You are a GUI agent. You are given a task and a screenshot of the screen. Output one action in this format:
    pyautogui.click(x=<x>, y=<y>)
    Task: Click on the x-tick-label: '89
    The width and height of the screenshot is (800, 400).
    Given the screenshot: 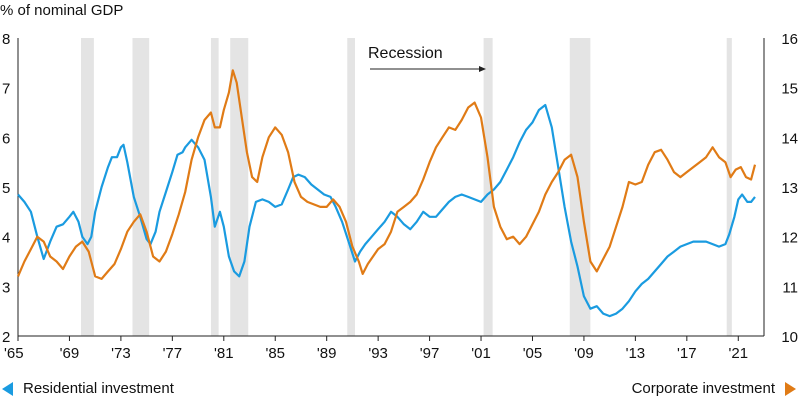 What is the action you would take?
    pyautogui.click(x=327, y=353)
    